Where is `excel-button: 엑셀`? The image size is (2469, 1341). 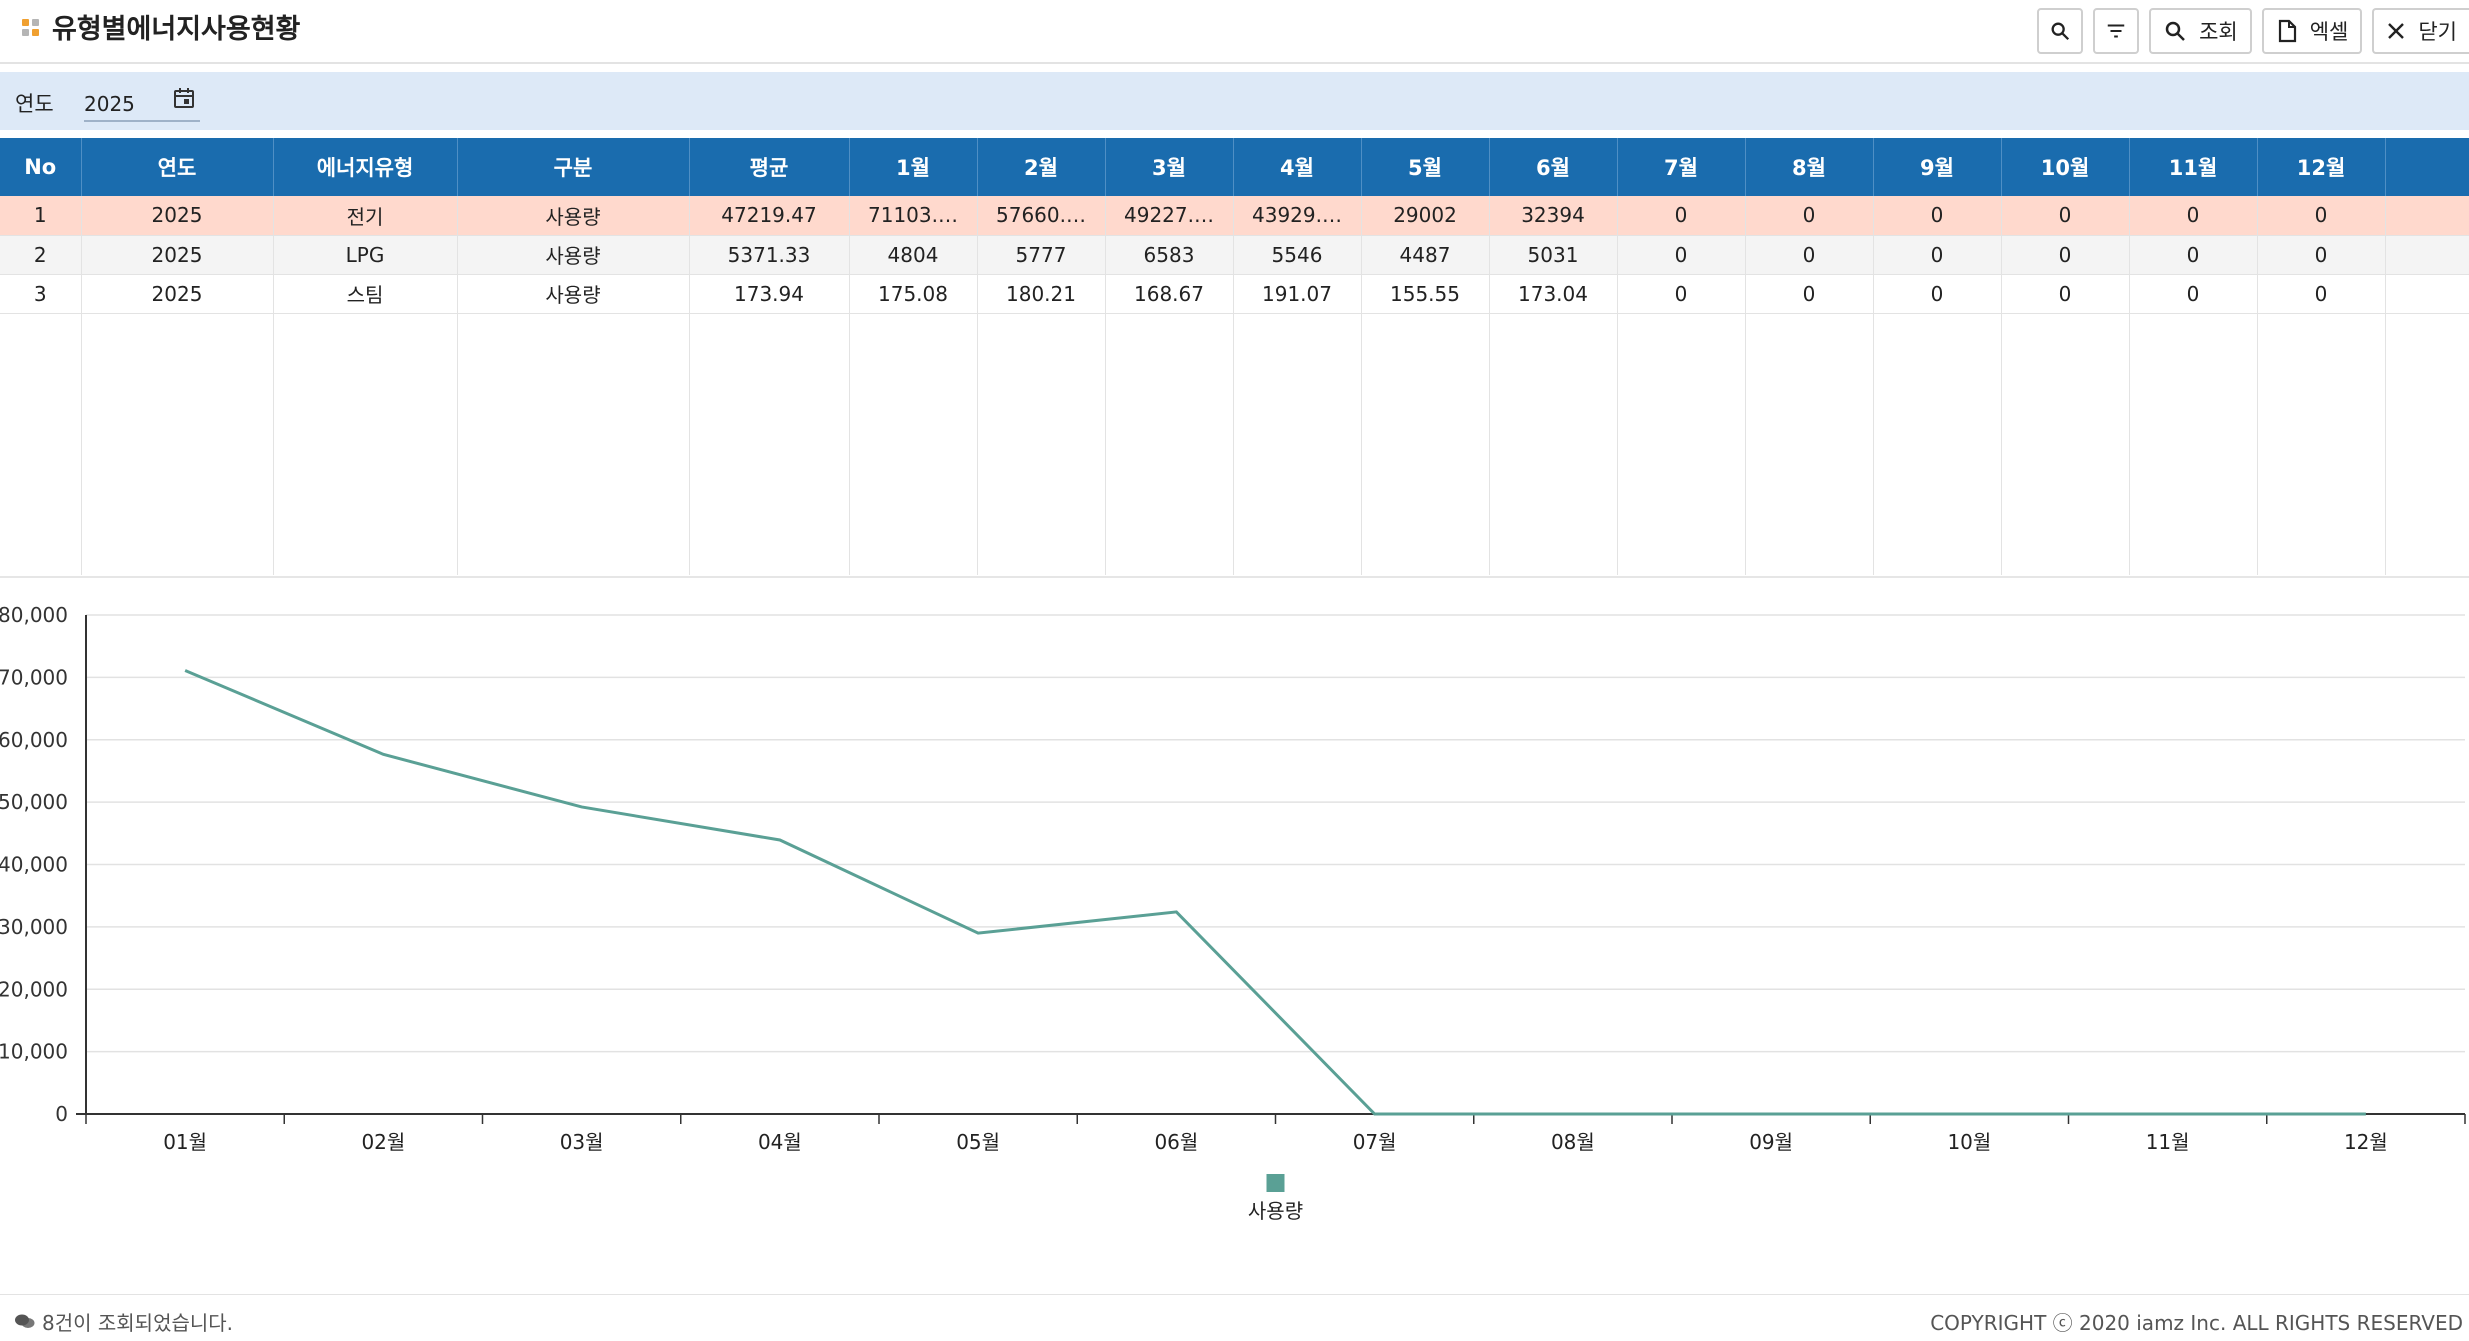 excel-button: 엑셀 is located at coordinates (2312, 31).